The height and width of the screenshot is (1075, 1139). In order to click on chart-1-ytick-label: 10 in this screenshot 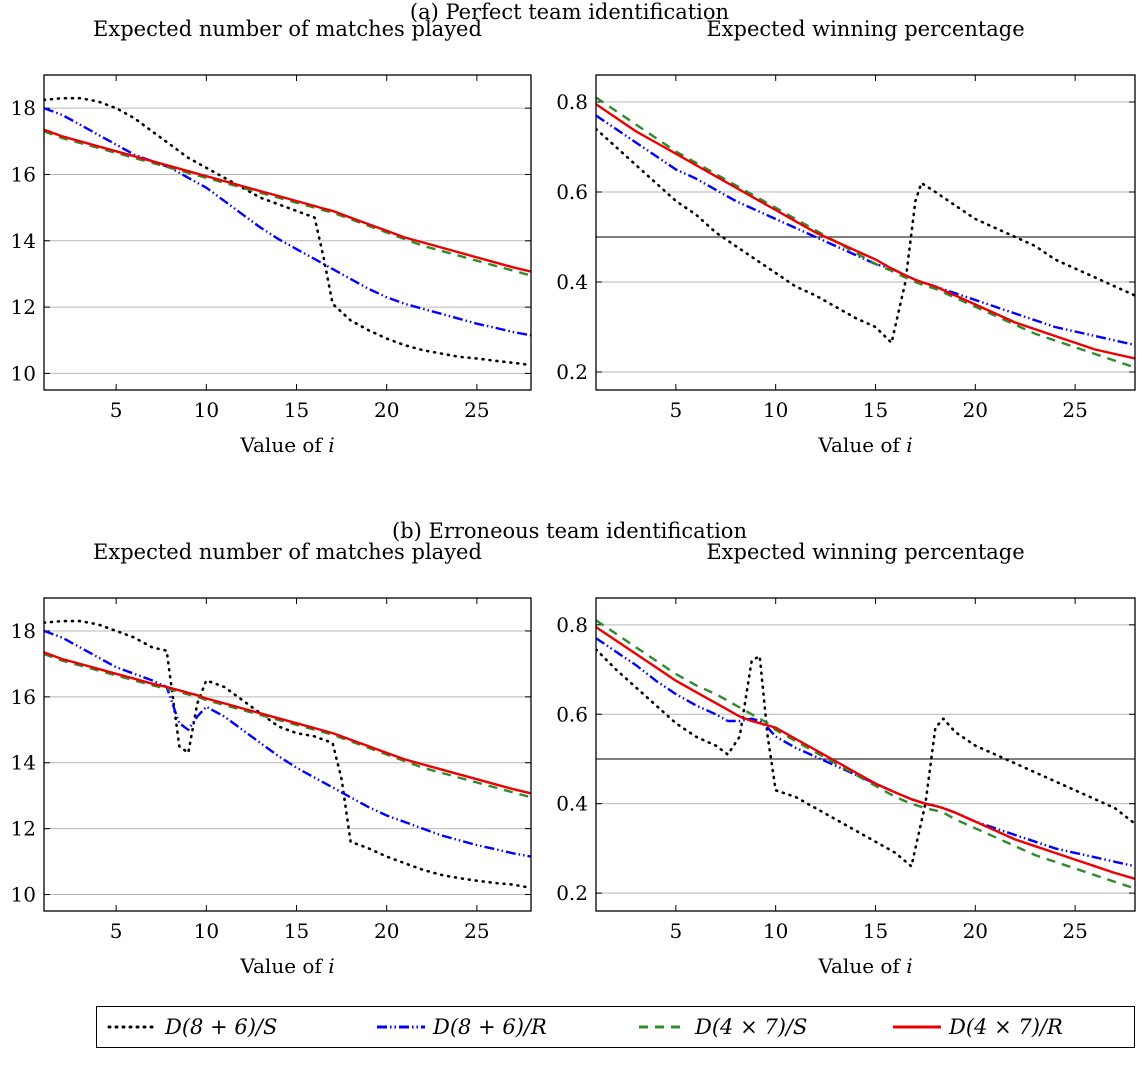, I will do `click(23, 373)`.